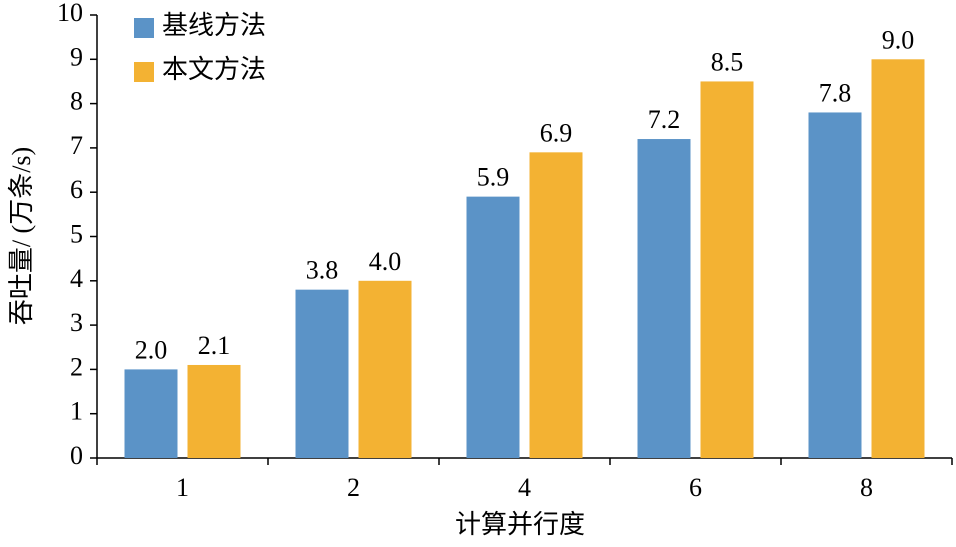 Image resolution: width=956 pixels, height=547 pixels. I want to click on value-label: 3.8, so click(322, 270).